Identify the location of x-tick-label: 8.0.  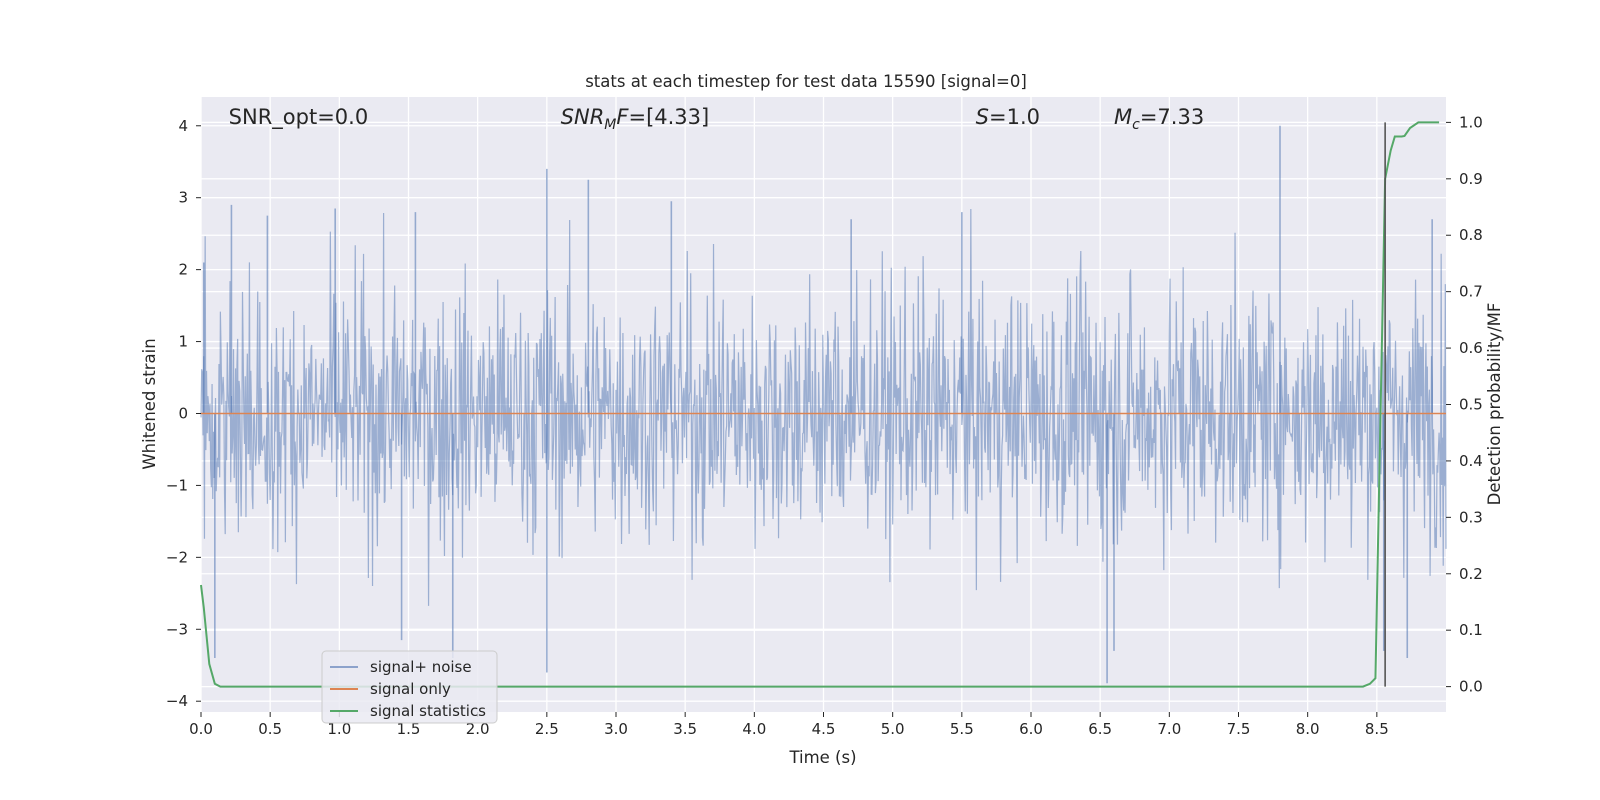
(1308, 729).